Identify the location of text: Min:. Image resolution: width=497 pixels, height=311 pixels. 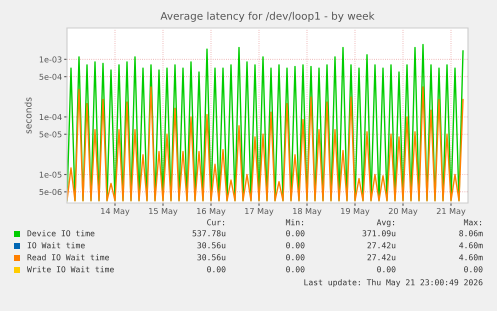
(295, 222).